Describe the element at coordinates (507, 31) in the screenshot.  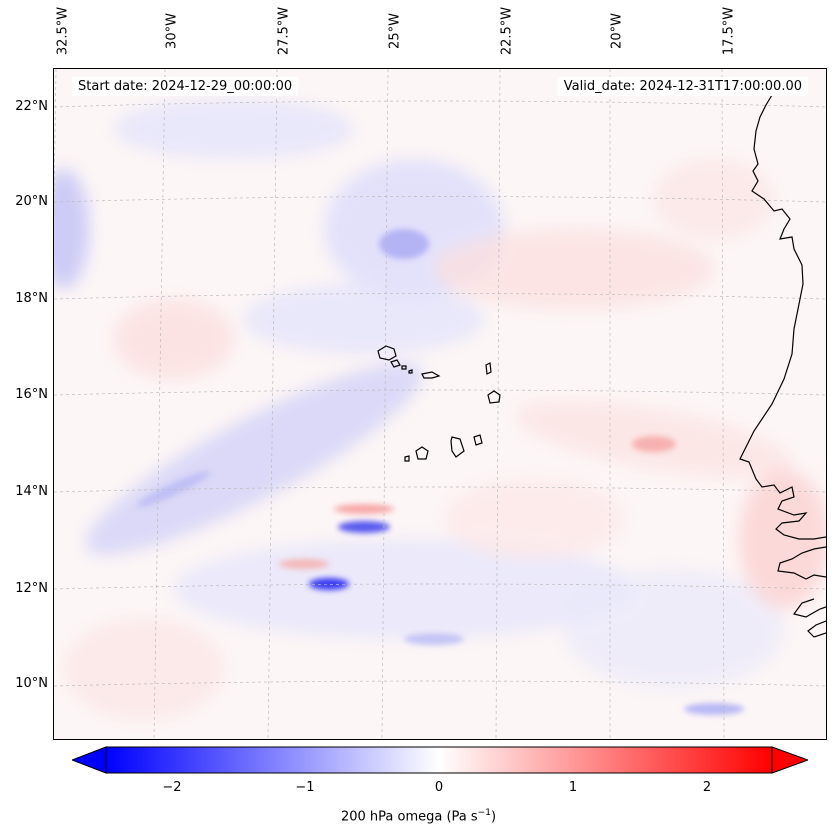
I see `lon-label-22-5w: 22.5°W` at that location.